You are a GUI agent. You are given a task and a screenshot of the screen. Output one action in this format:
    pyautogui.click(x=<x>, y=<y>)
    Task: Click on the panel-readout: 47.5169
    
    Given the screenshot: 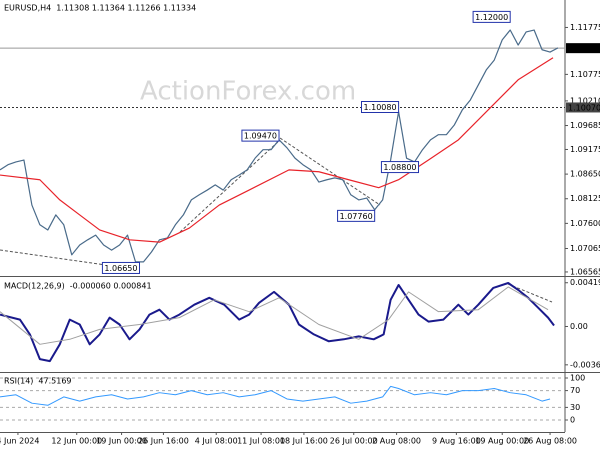 What is the action you would take?
    pyautogui.click(x=54, y=381)
    